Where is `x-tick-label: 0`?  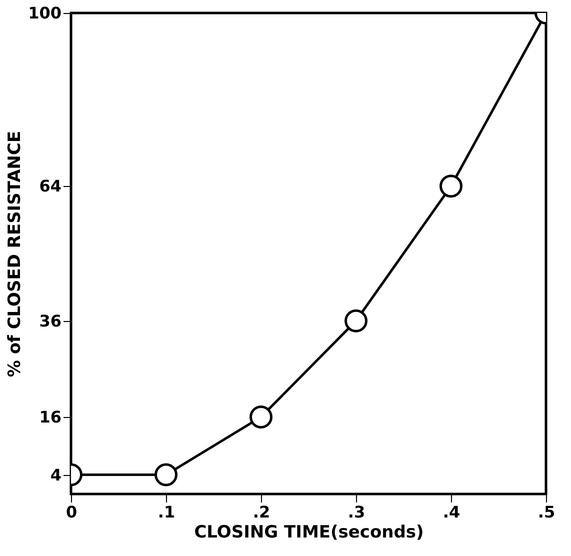
x-tick-label: 0 is located at coordinates (72, 512).